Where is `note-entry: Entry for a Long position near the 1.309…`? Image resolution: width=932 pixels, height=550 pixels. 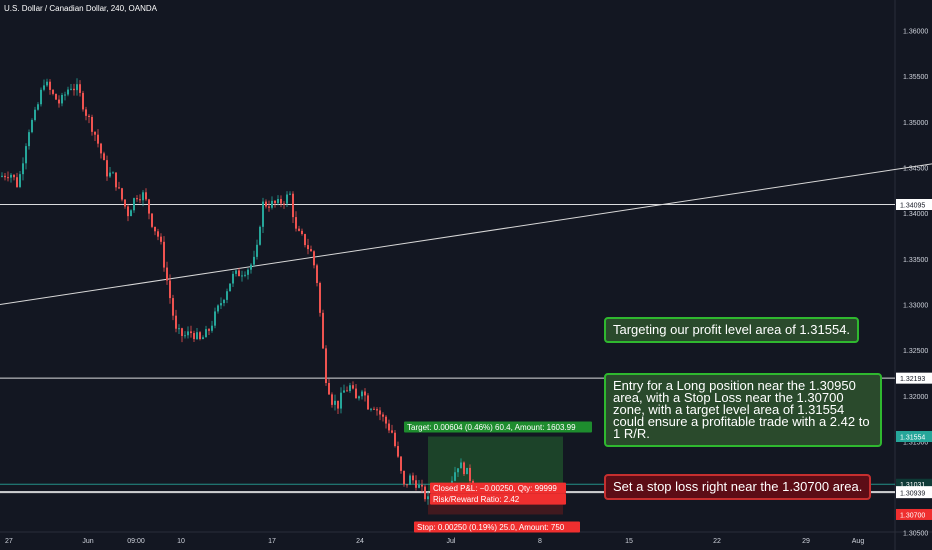 note-entry: Entry for a Long position near the 1.309… is located at coordinates (743, 410).